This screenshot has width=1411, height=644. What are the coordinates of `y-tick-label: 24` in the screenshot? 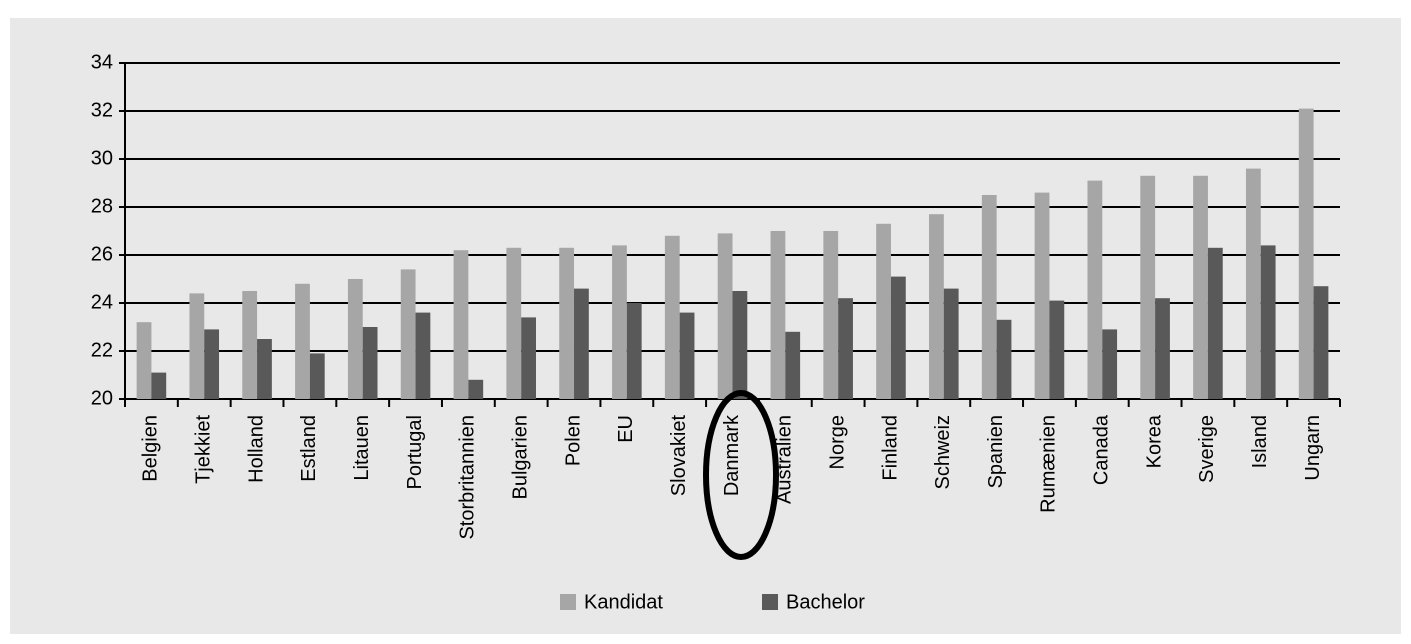 It's located at (102, 302).